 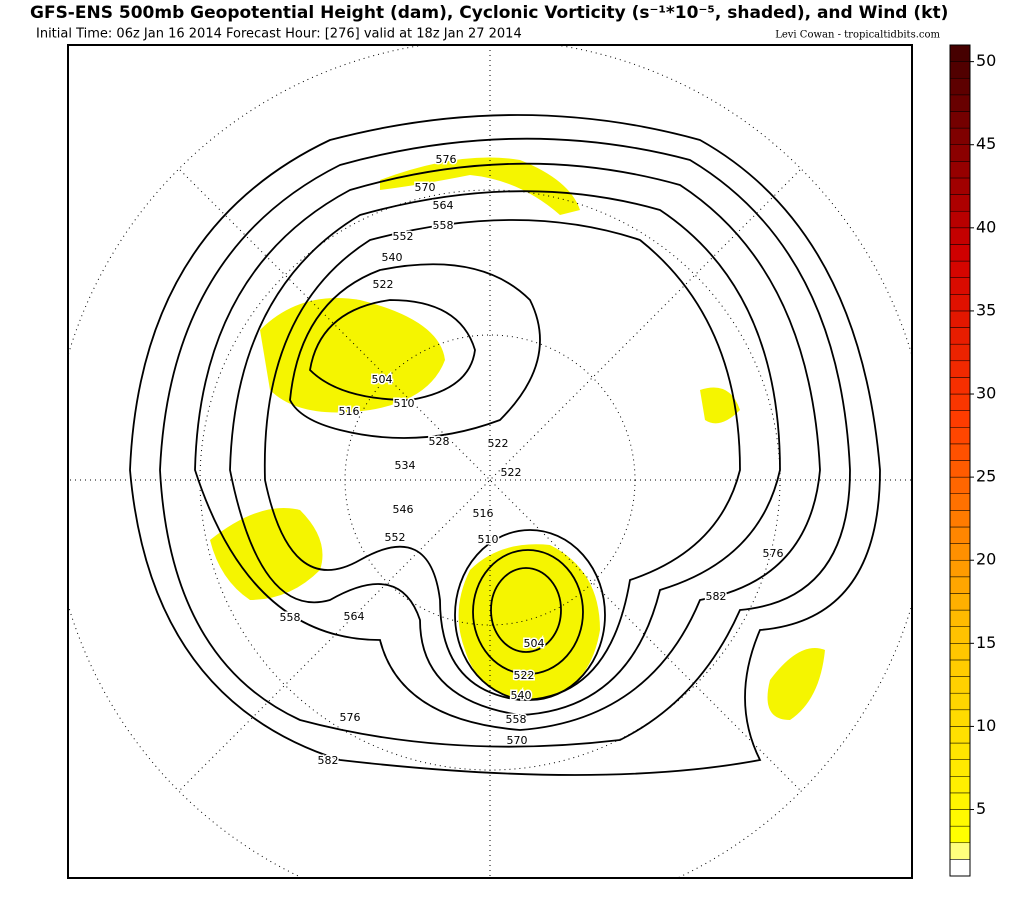 I want to click on colorbar-tick-label: 35, so click(x=986, y=309).